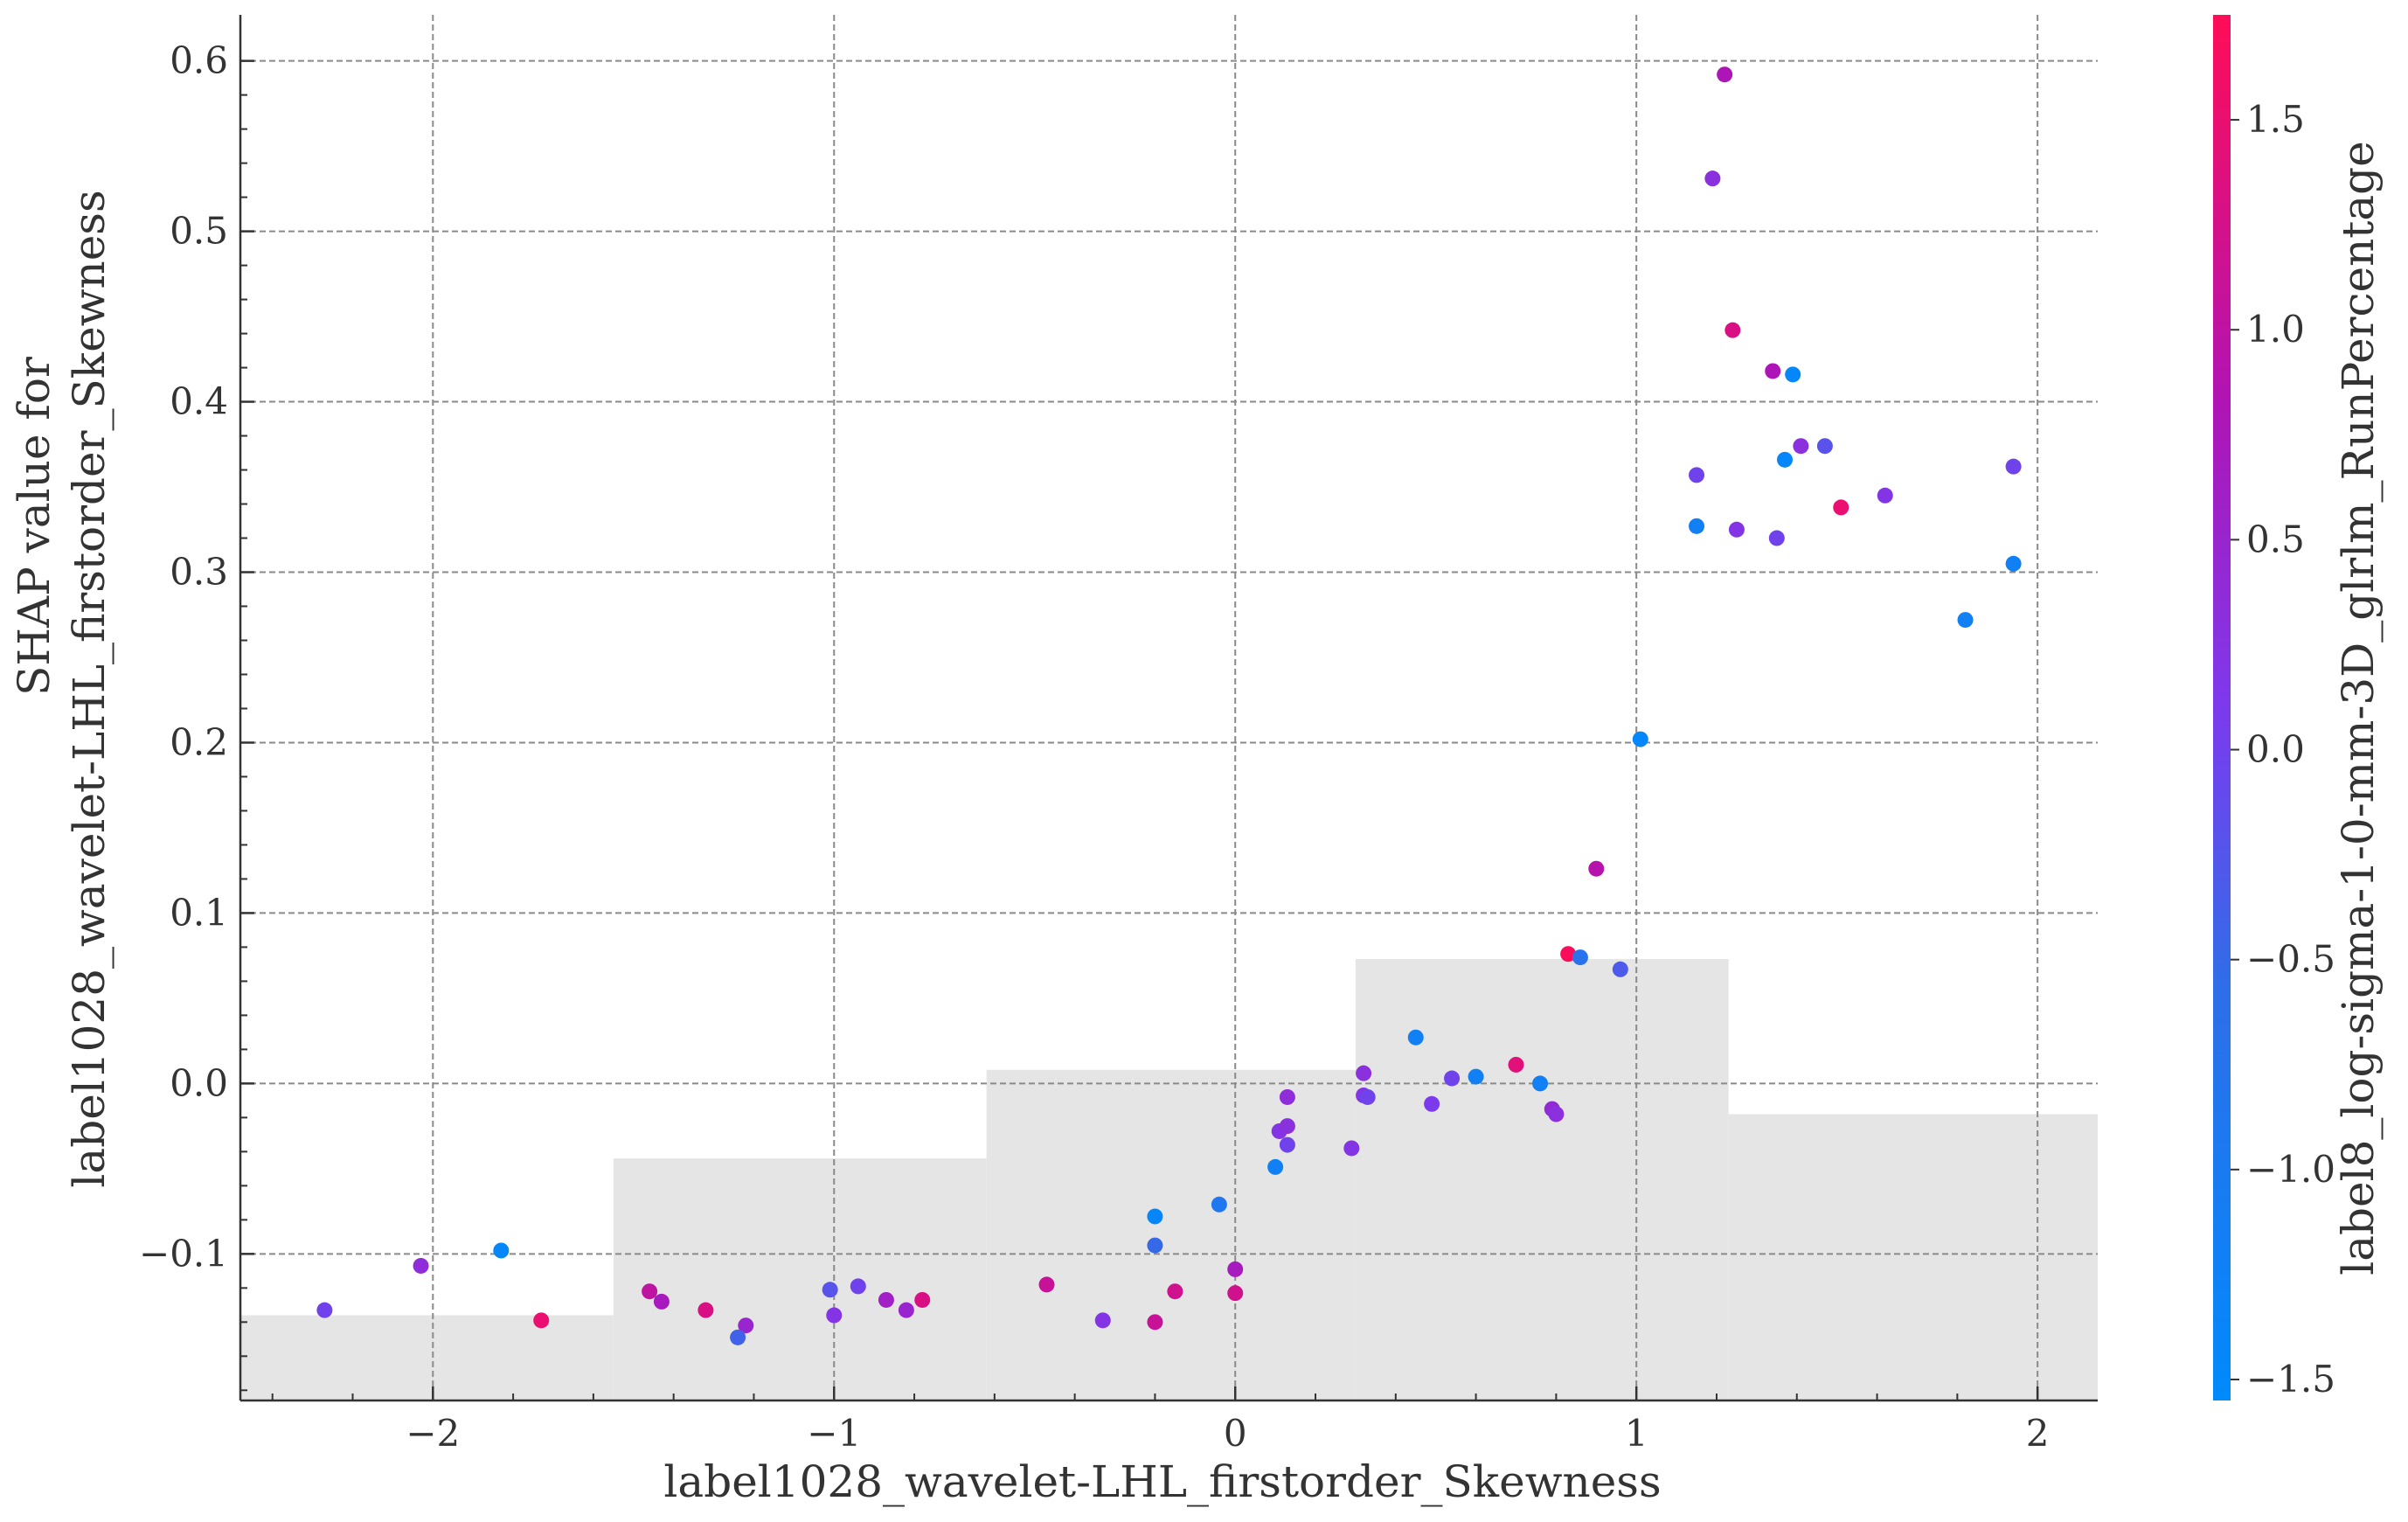 This screenshot has height=1522, width=2408. Describe the element at coordinates (184, 1254) in the screenshot. I see `y-tick-label: −0.1` at that location.